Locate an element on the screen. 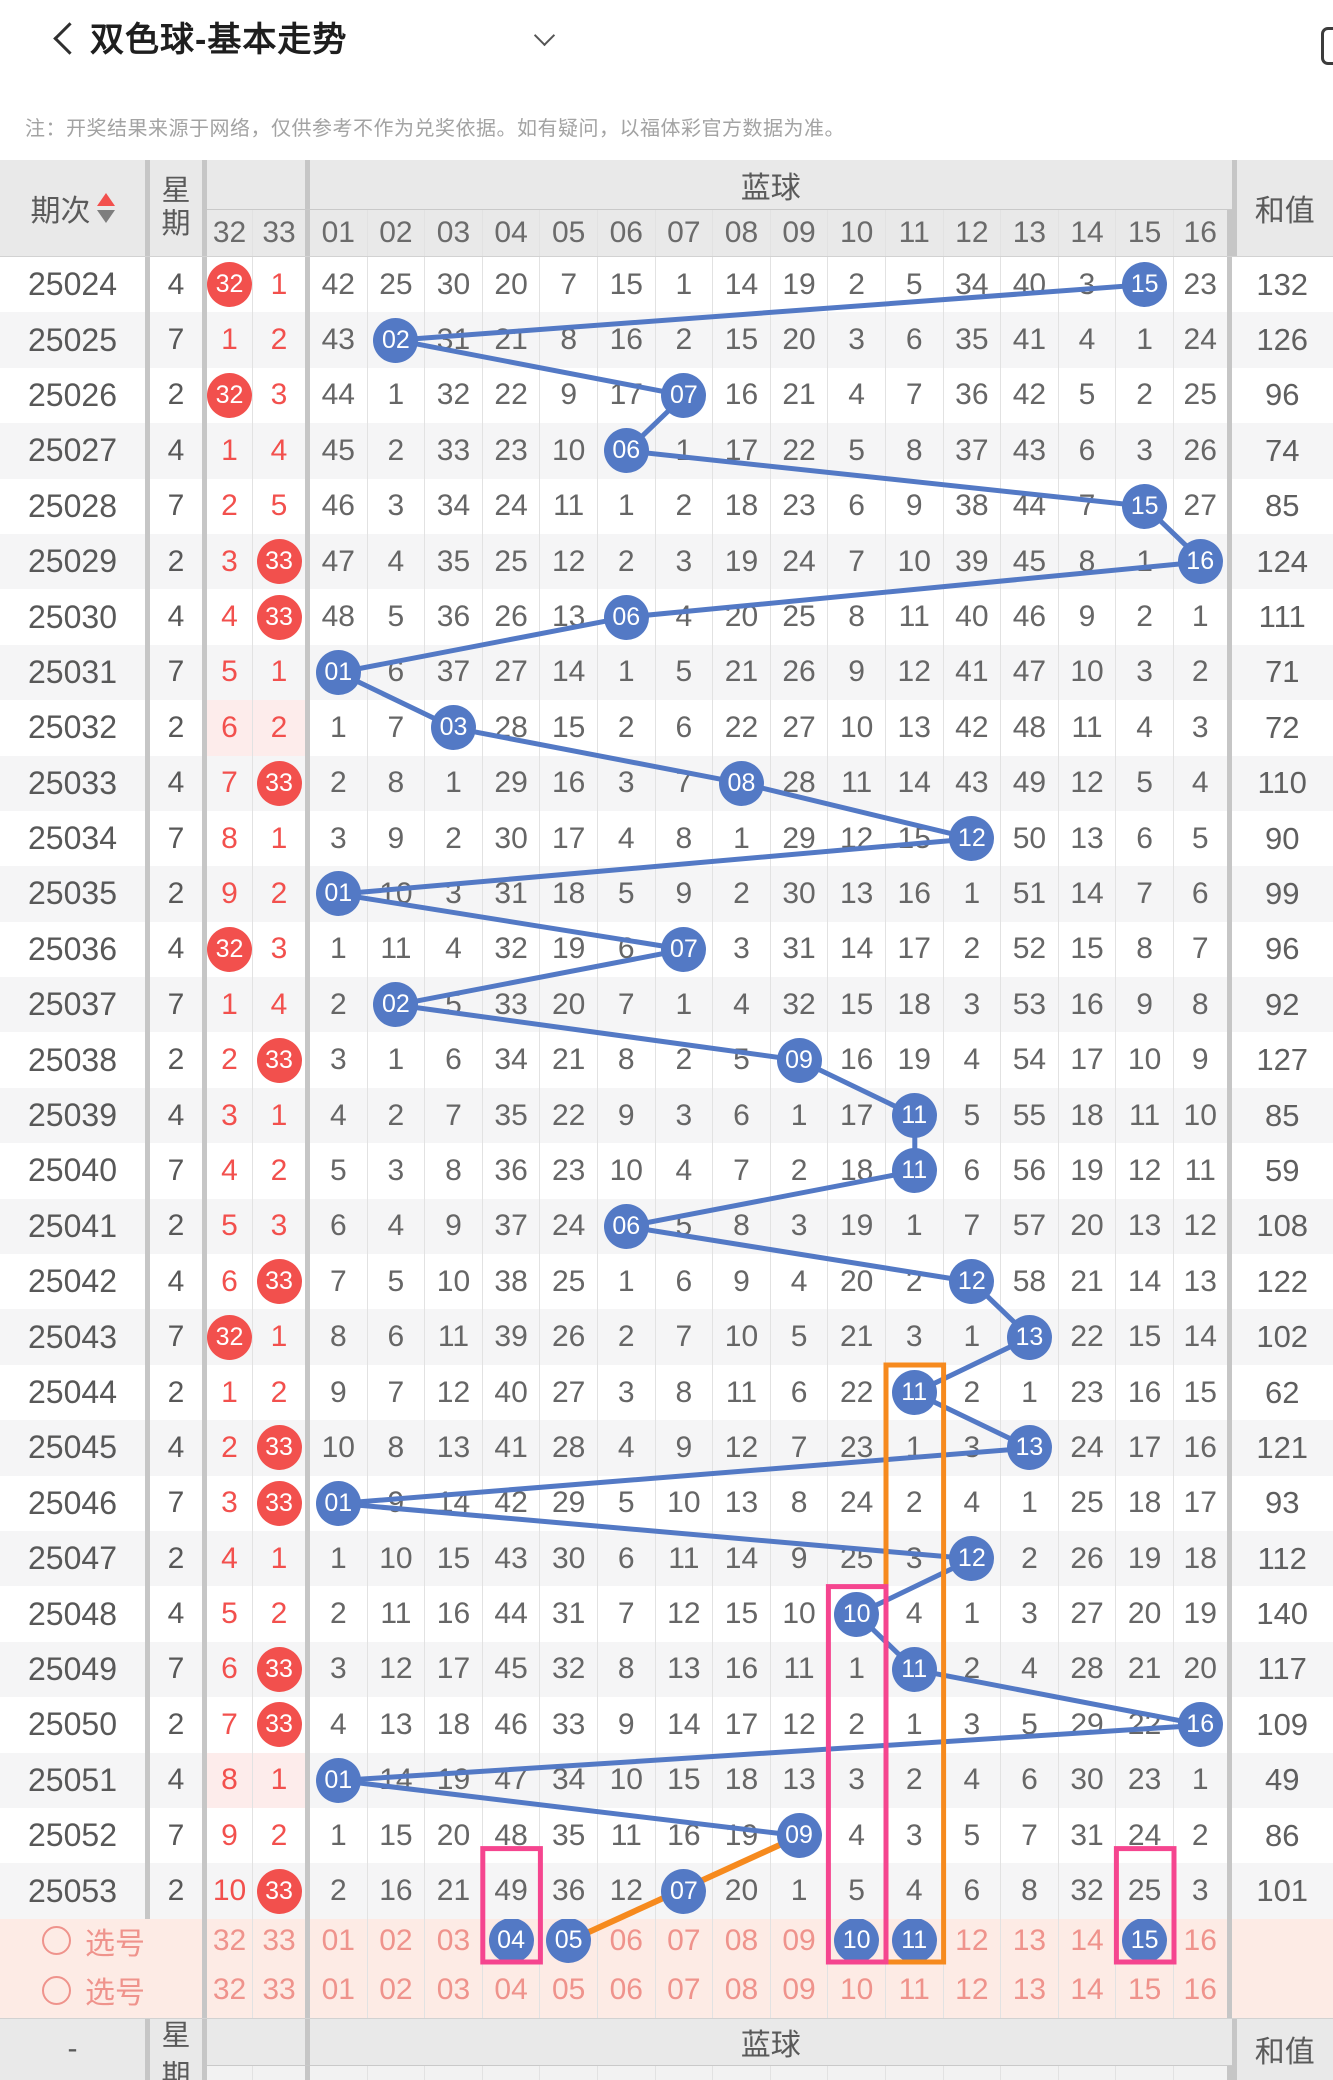 This screenshot has width=1333, height=2080. blue-miss-cell-04: 32 is located at coordinates (512, 949).